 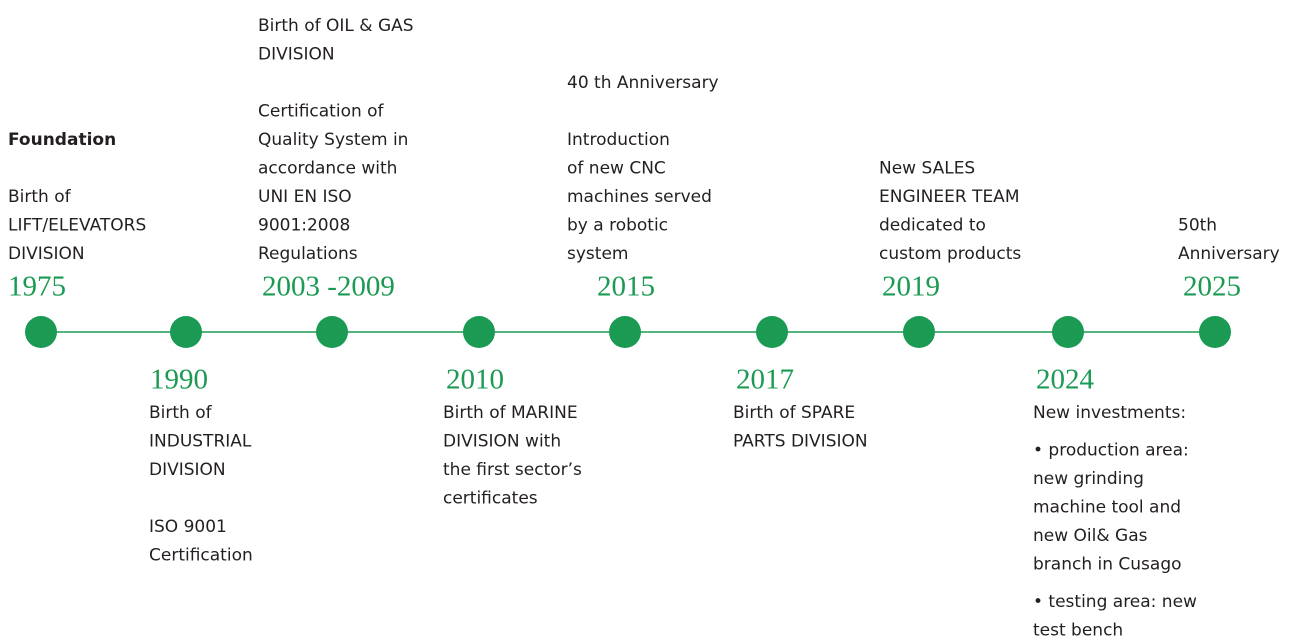 I want to click on event-text: 9001:2008, so click(x=304, y=226).